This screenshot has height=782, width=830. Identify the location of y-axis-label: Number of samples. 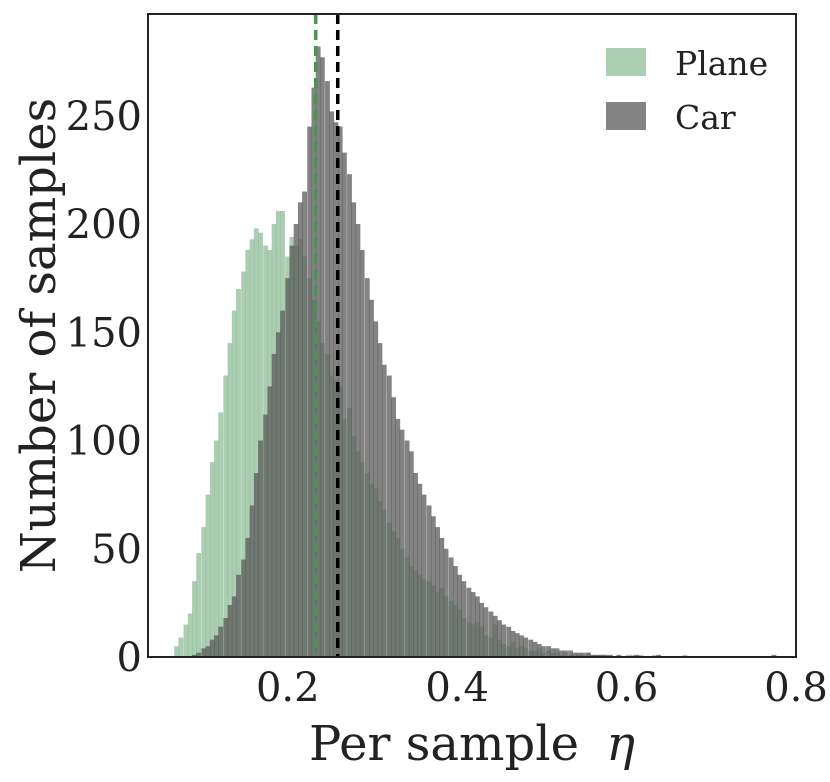
(39, 336).